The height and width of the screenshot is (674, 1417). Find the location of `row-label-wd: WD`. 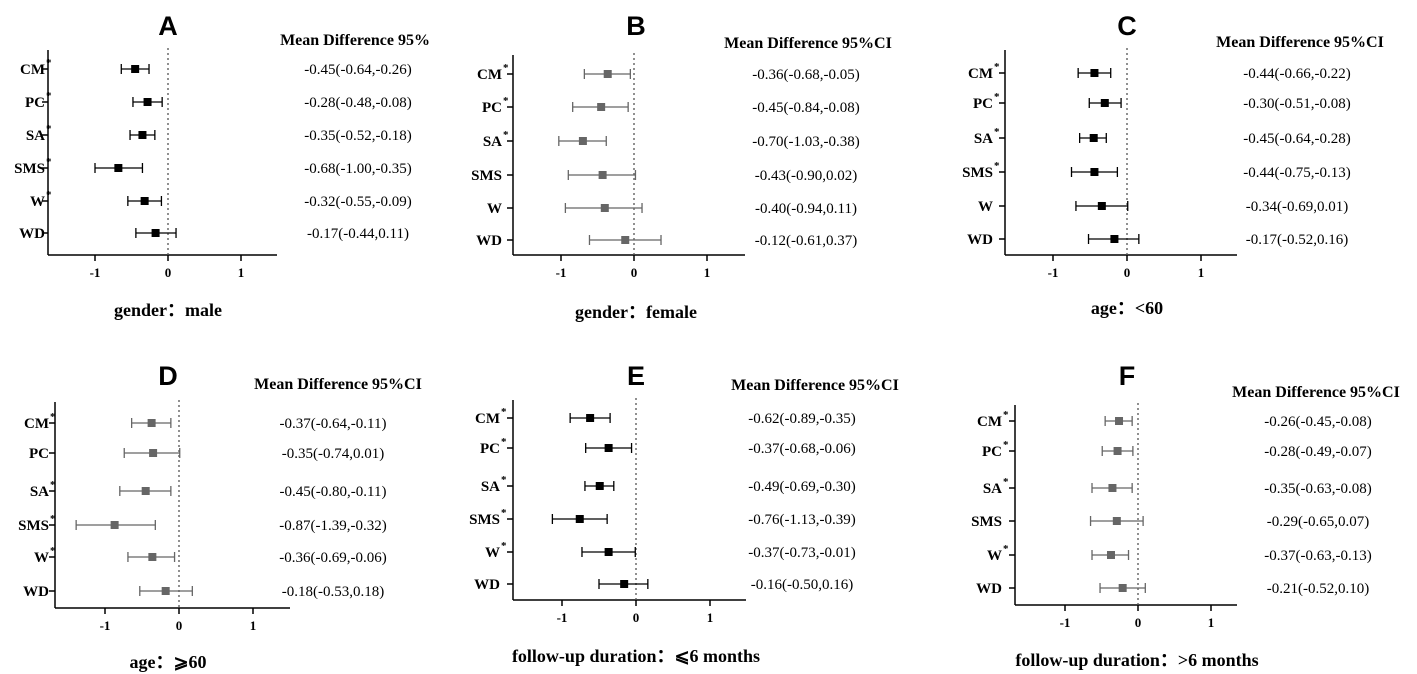

row-label-wd: WD is located at coordinates (32, 234).